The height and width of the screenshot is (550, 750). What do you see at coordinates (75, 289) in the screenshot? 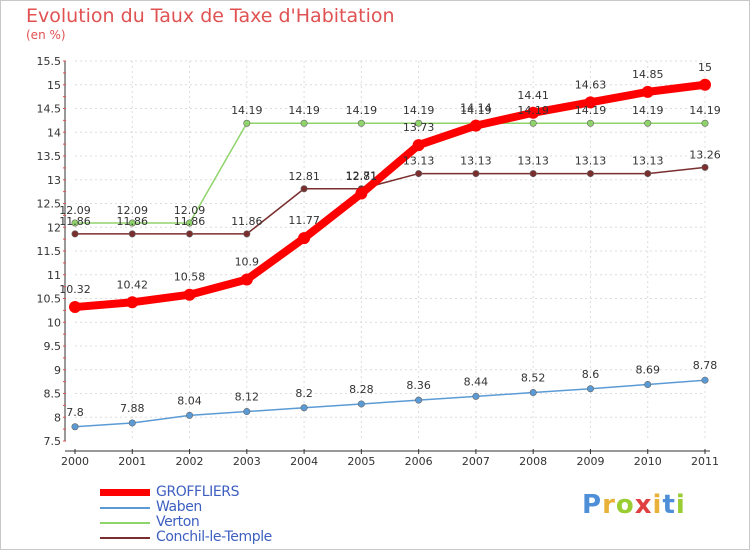
I see `data-label: 10.32` at bounding box center [75, 289].